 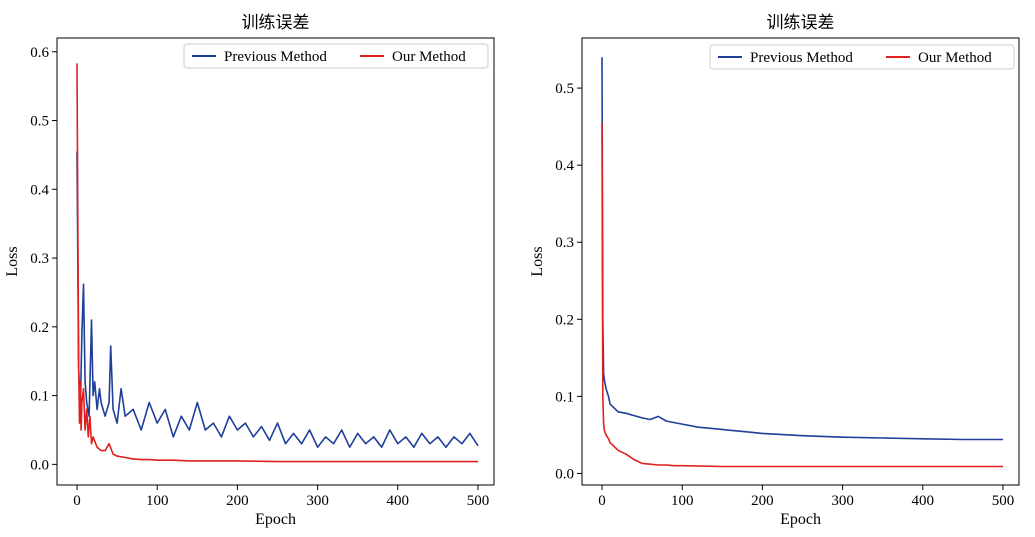 I want to click on y-tick-label: 0.6, so click(x=39, y=53).